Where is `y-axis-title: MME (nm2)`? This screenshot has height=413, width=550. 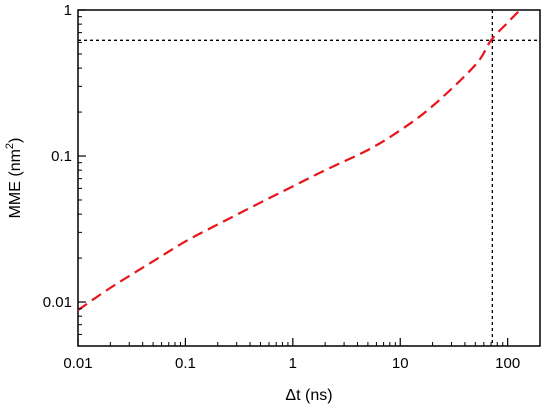 y-axis-title: MME (nm2) is located at coordinates (14, 178).